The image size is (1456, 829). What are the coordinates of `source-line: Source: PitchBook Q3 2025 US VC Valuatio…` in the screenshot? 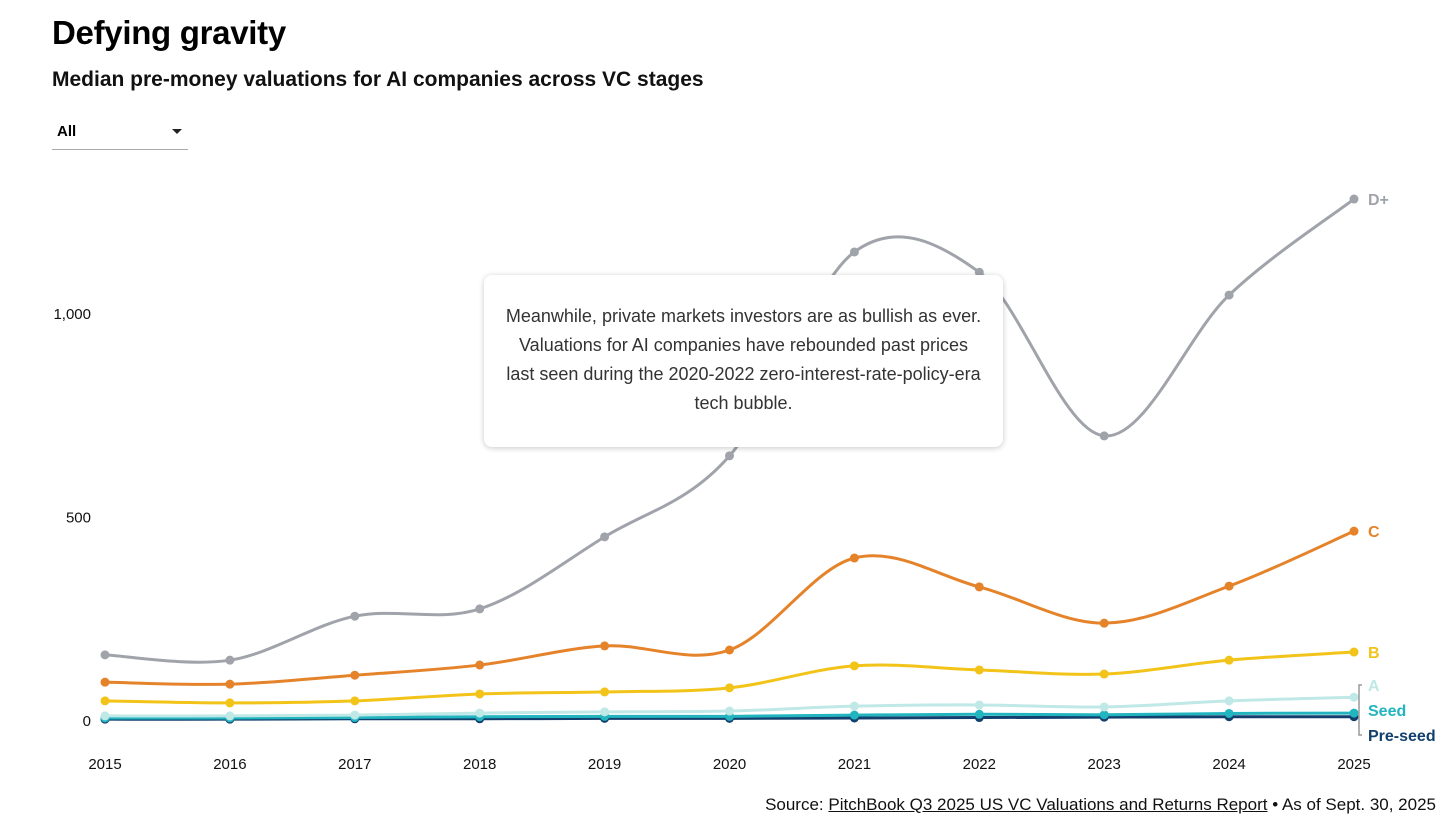 It's located at (1100, 805).